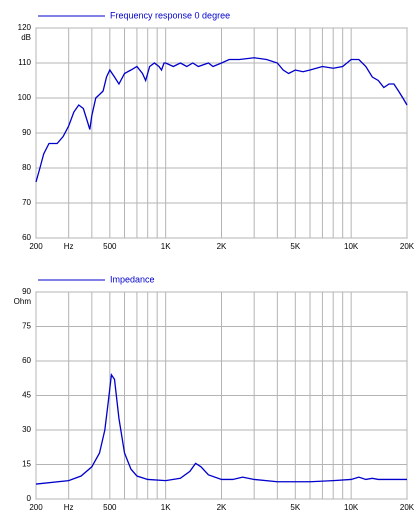 The width and height of the screenshot is (419, 521). Describe the element at coordinates (26, 202) in the screenshot. I see `y-tick-label: 70` at that location.